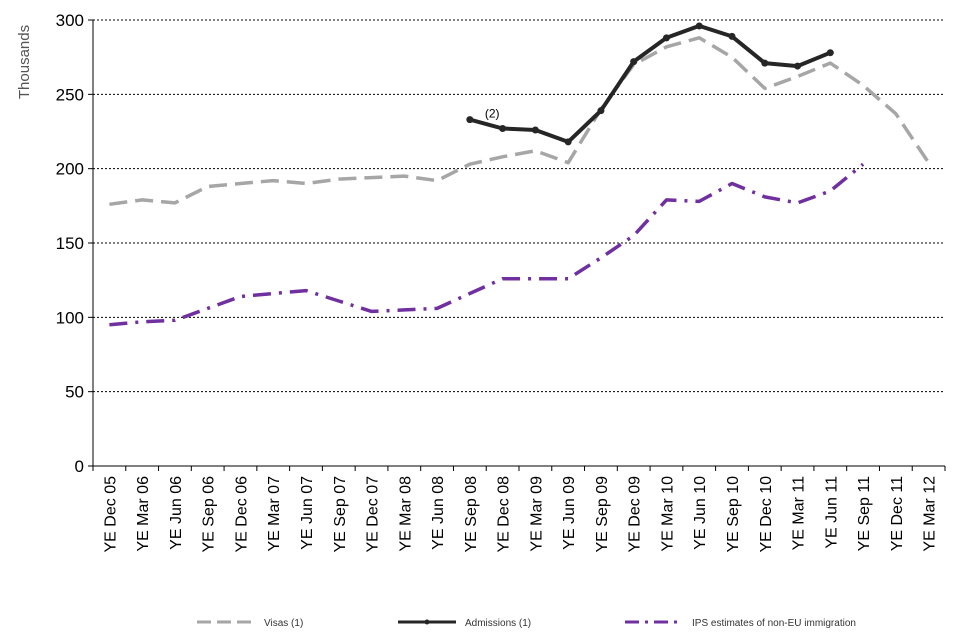 This screenshot has height=640, width=960. What do you see at coordinates (79, 466) in the screenshot?
I see `y-tick-label-0: 0` at bounding box center [79, 466].